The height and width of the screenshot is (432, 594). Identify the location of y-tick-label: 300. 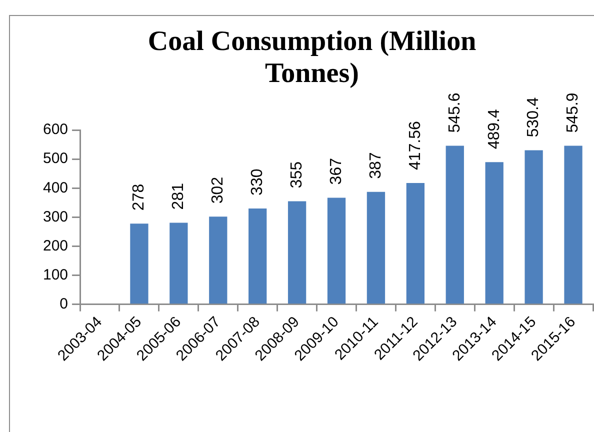
(55, 217).